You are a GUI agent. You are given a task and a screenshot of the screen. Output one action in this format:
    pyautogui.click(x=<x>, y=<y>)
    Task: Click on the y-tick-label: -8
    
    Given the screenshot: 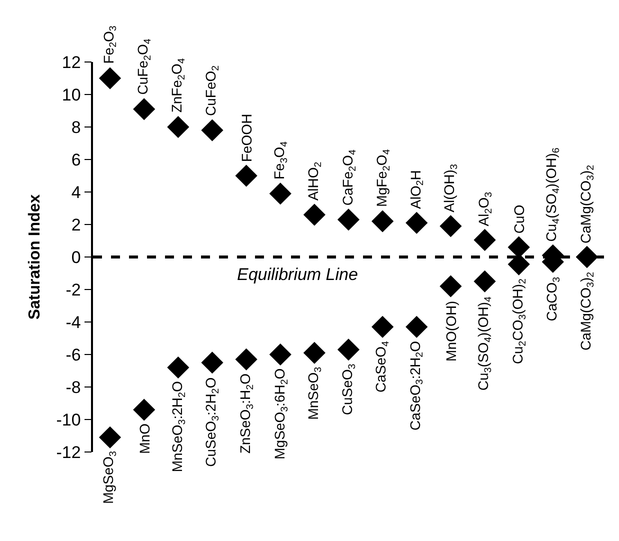 What is the action you would take?
    pyautogui.click(x=73, y=387)
    